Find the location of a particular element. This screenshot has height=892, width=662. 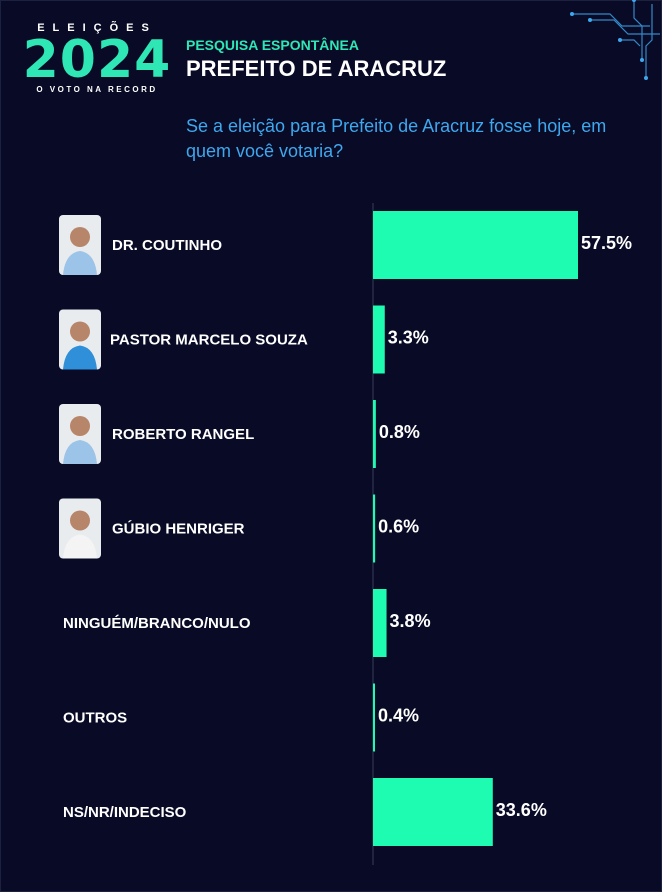

value-label: 57.5% is located at coordinates (606, 243).